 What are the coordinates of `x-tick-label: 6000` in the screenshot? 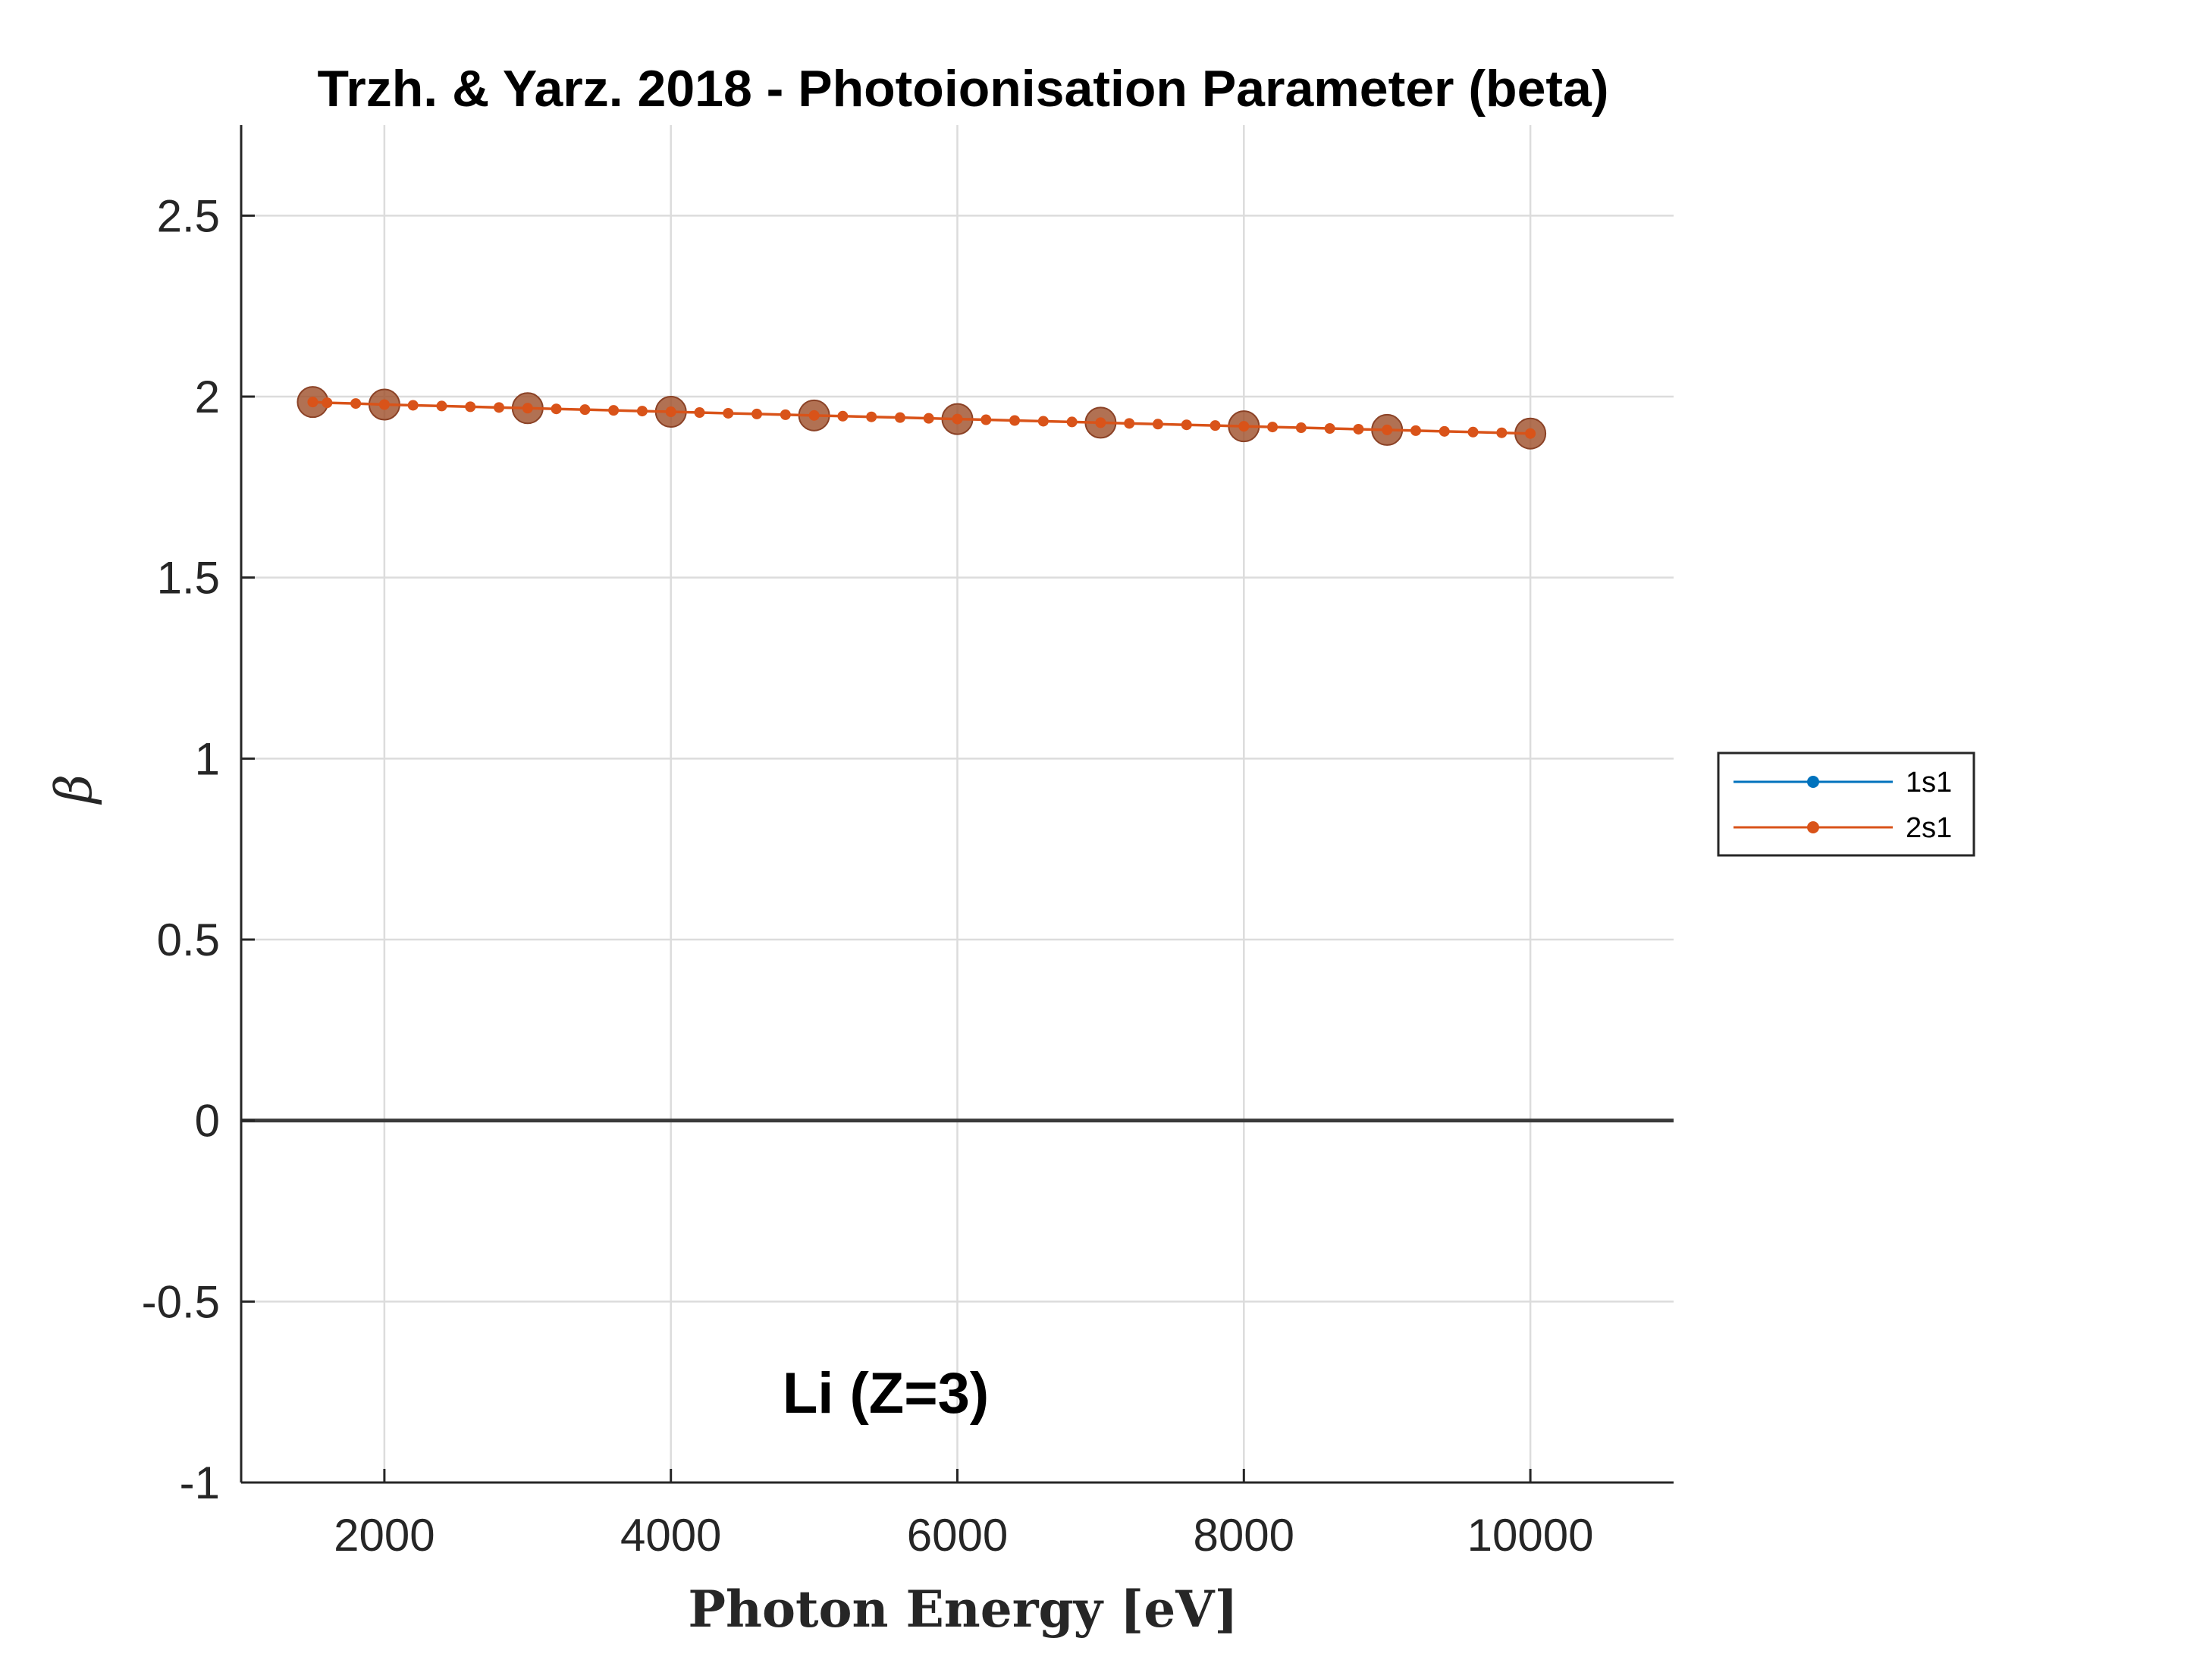 It's located at (957, 1535).